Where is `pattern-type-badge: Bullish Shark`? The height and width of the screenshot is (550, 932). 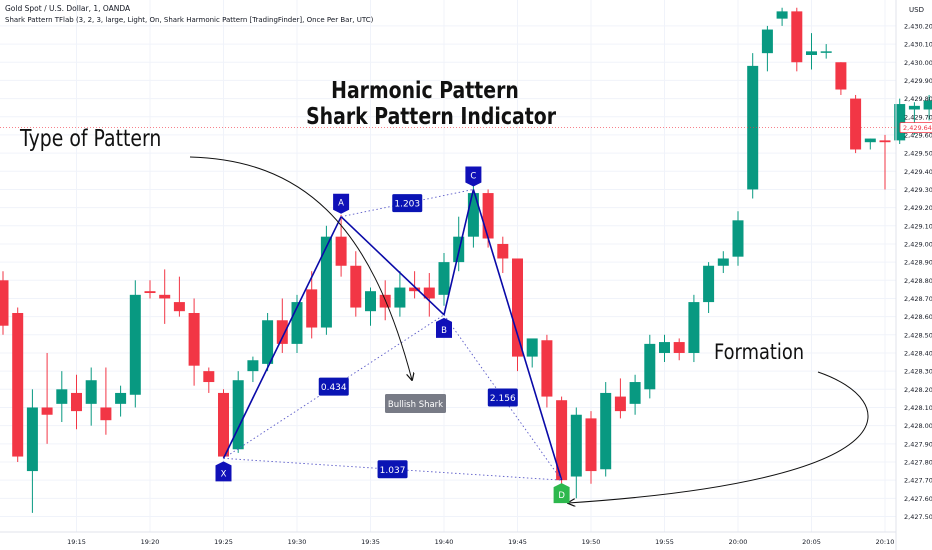 pattern-type-badge: Bullish Shark is located at coordinates (415, 403).